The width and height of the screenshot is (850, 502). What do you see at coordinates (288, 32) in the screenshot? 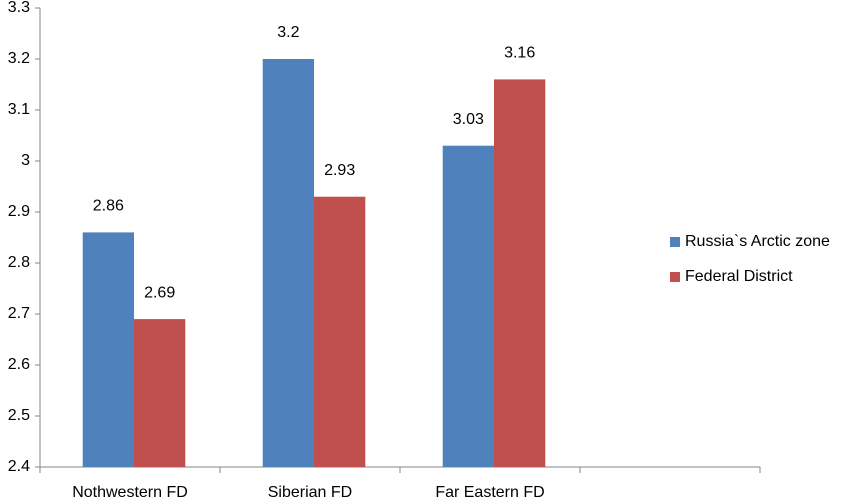
I see `data-label: 3.2` at bounding box center [288, 32].